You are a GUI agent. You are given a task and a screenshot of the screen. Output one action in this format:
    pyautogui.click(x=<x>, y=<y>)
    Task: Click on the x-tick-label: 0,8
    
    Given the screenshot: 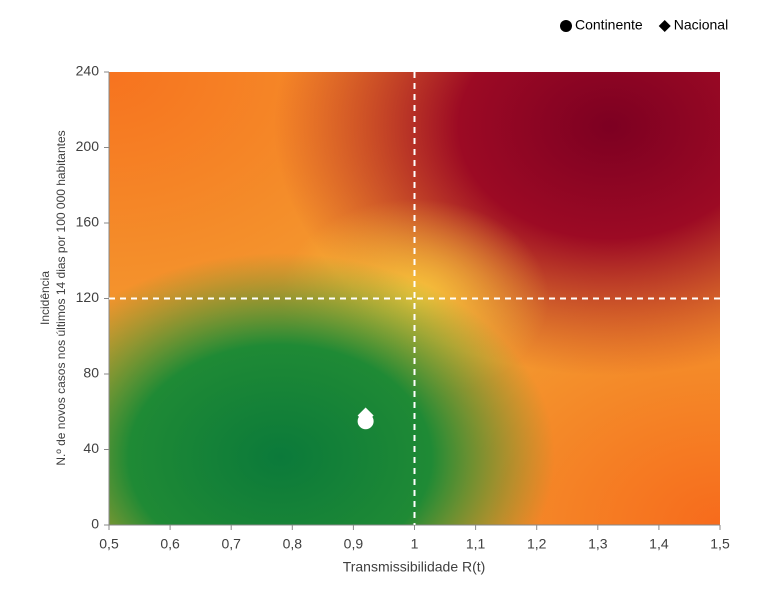 What is the action you would take?
    pyautogui.click(x=293, y=544)
    